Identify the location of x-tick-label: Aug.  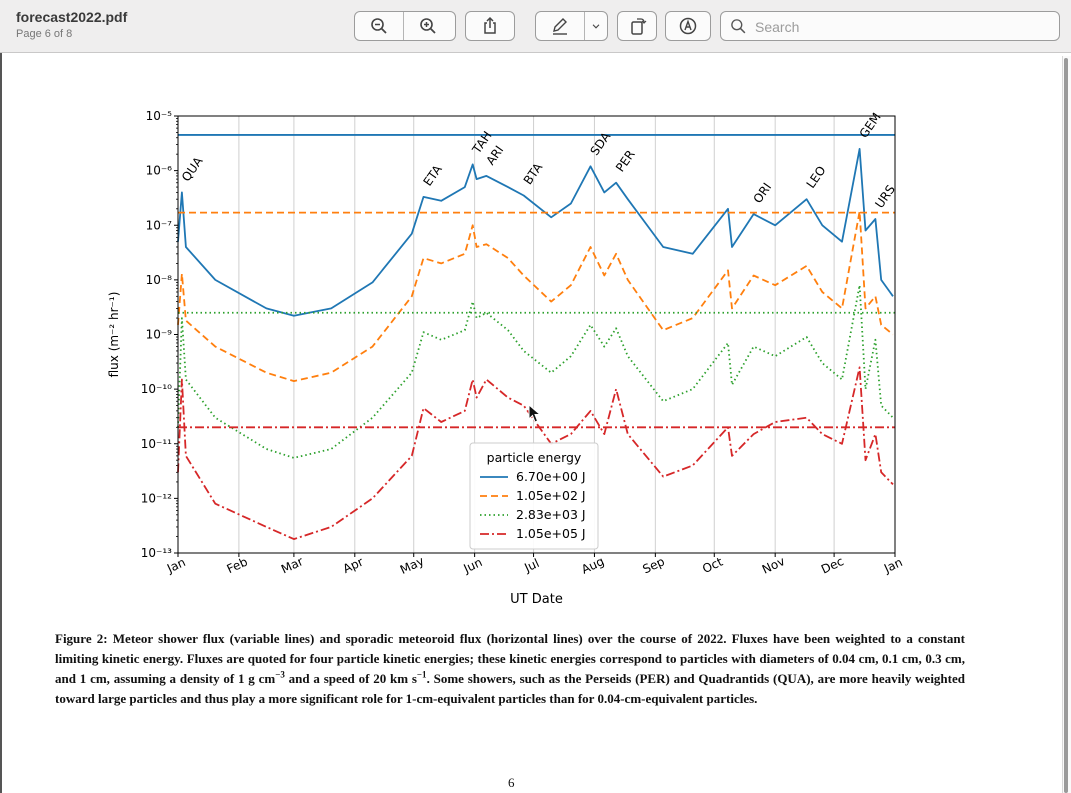
(592, 565).